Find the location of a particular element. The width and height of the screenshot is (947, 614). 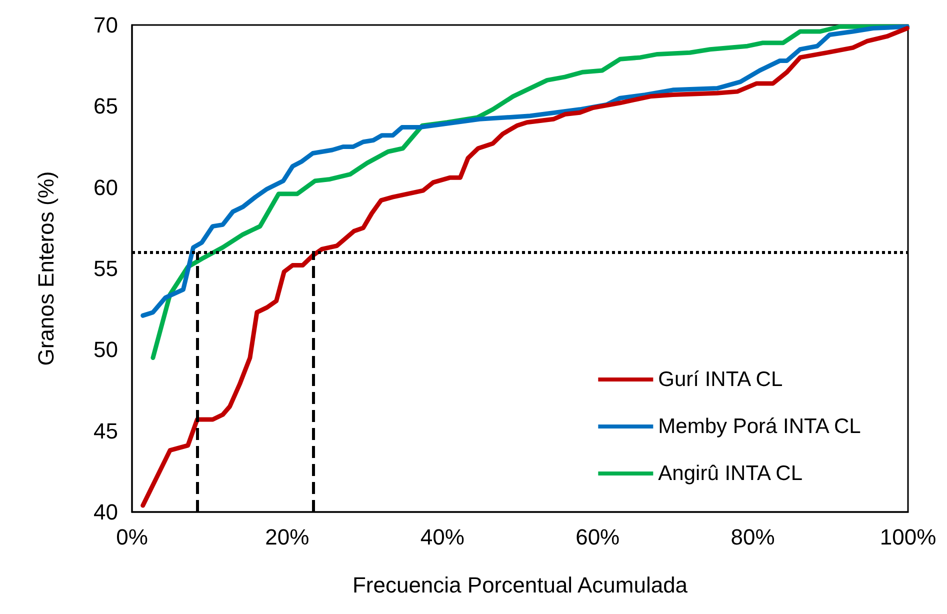

y-tick-label: 65 is located at coordinates (106, 106).